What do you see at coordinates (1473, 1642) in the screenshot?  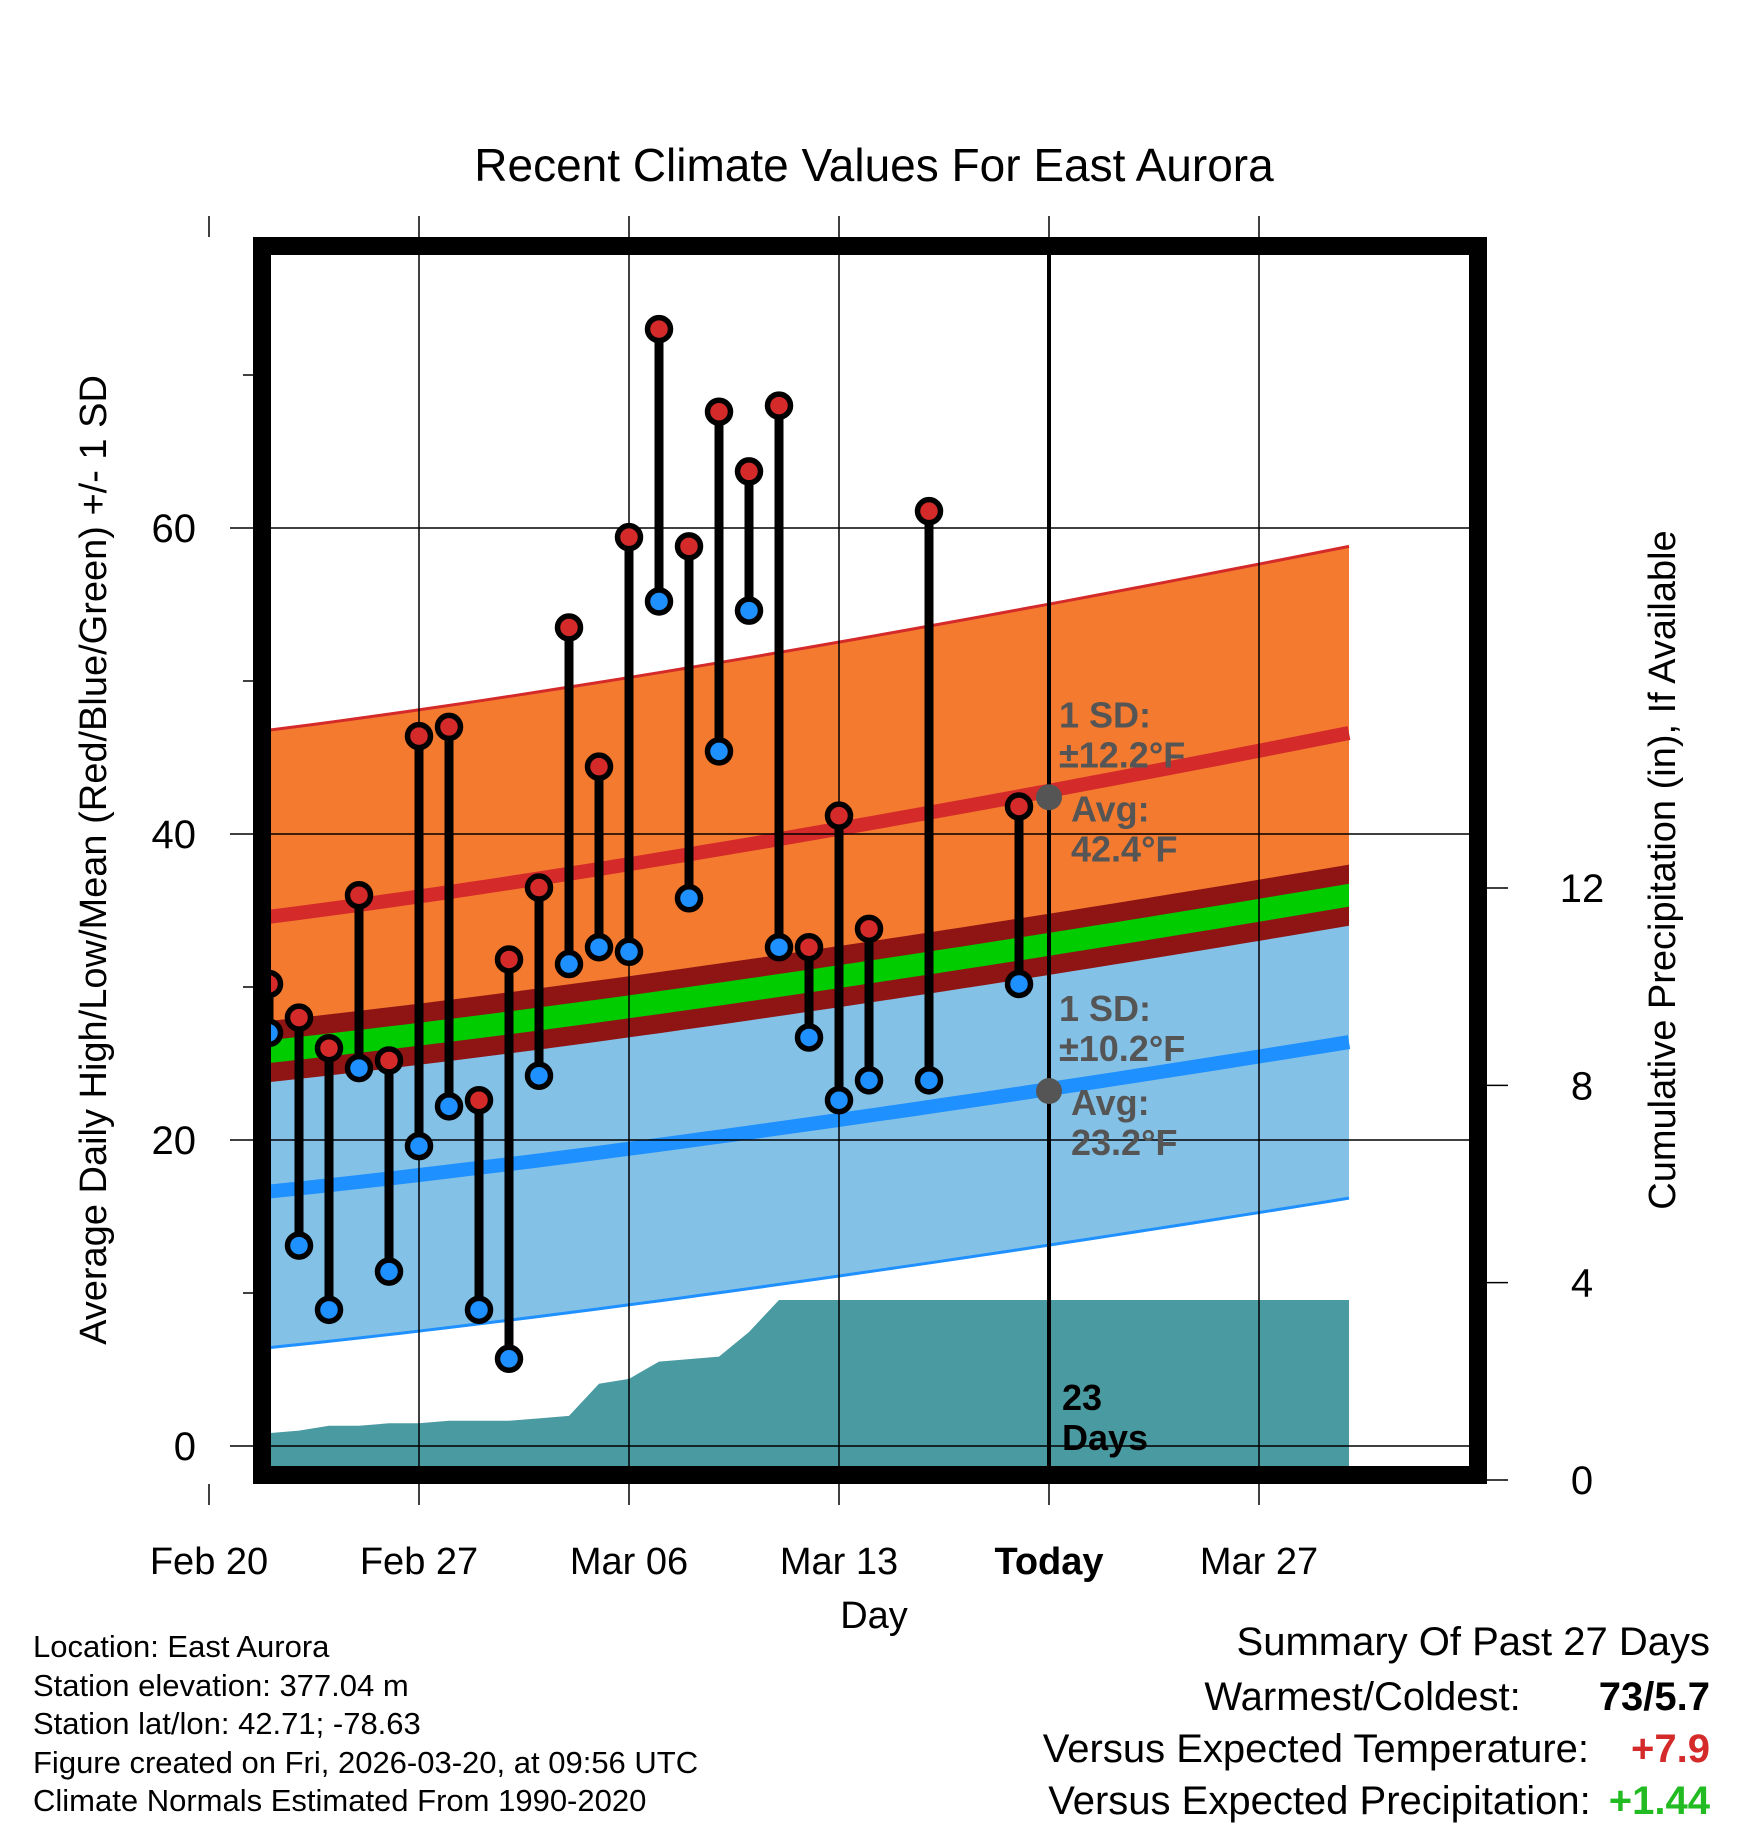 I see `summary-title: Summary Of Past 27 Days` at bounding box center [1473, 1642].